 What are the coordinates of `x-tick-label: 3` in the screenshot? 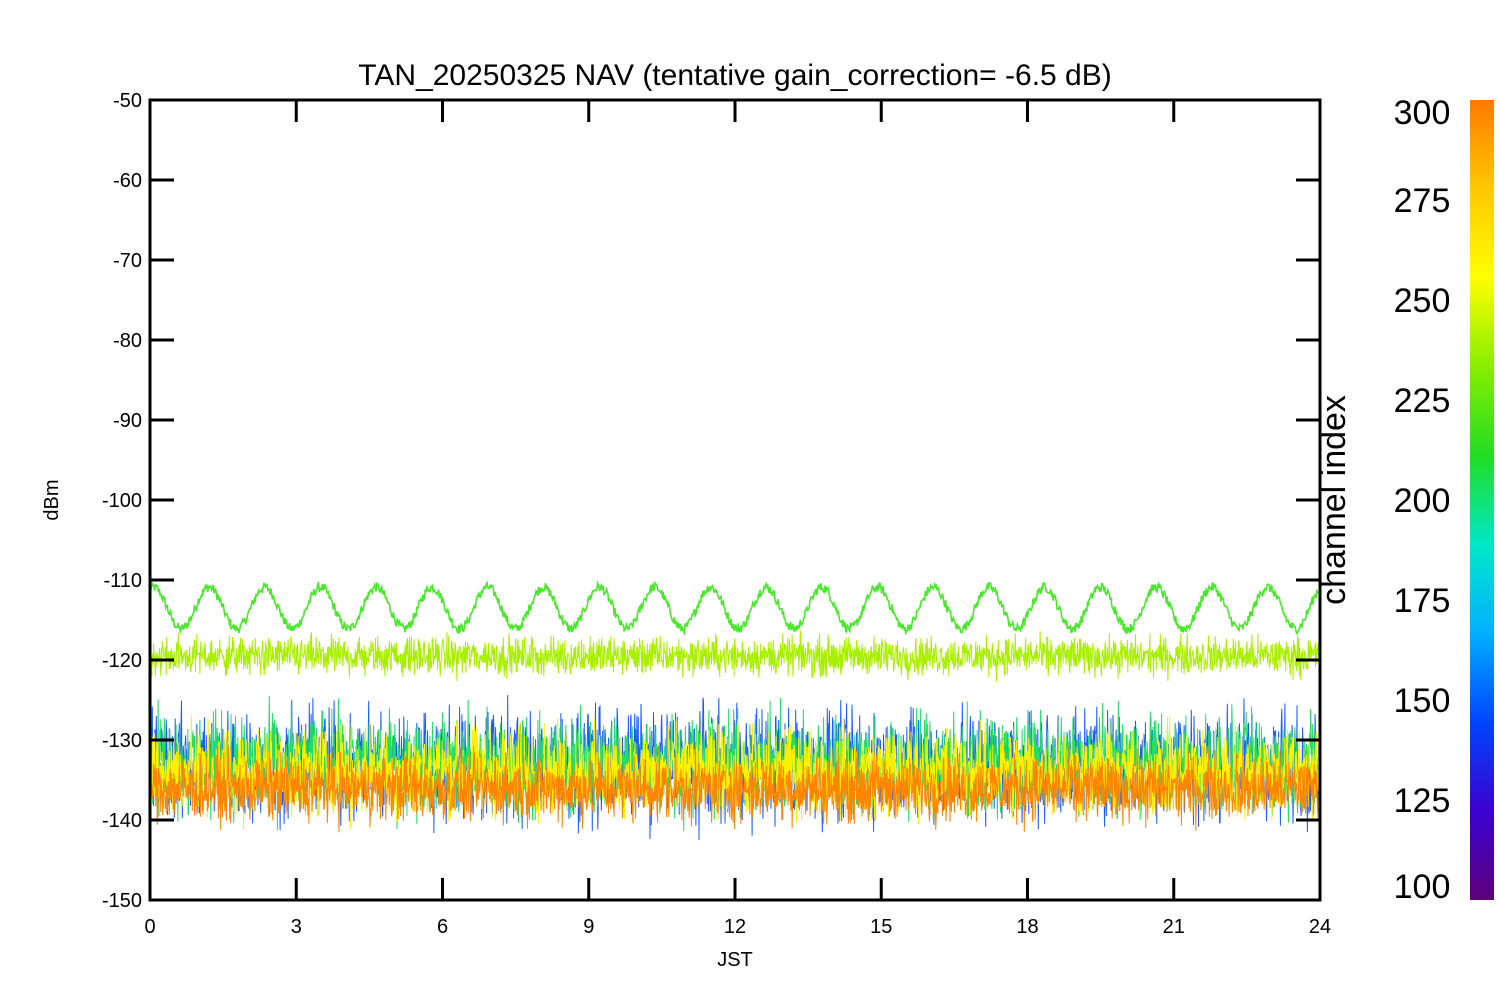 It's located at (296, 927).